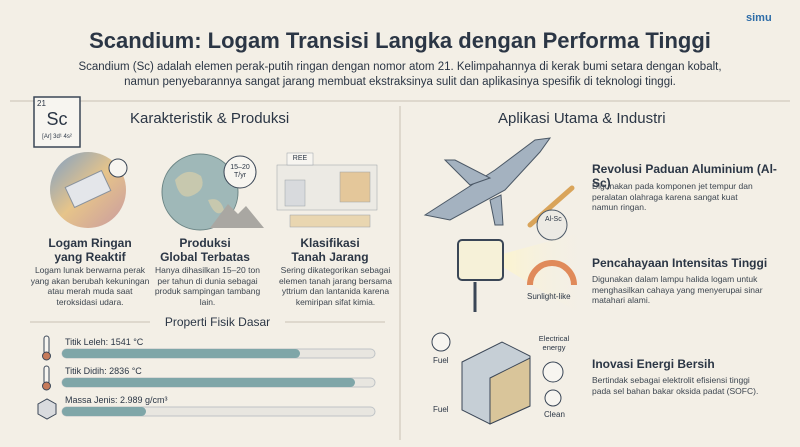  What do you see at coordinates (57, 137) in the screenshot?
I see `config: [Ar] 3d¹ 4s²` at bounding box center [57, 137].